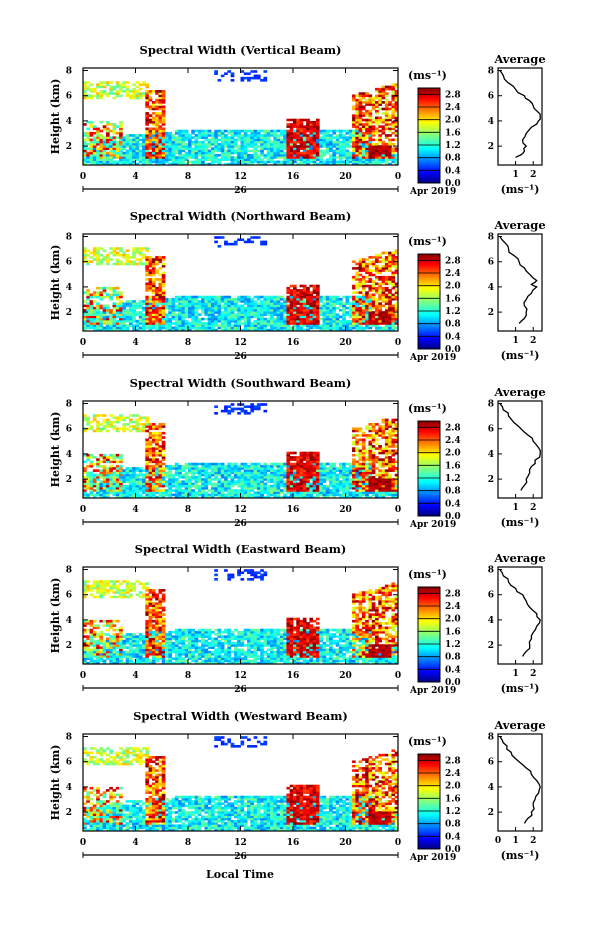 Image resolution: width=610 pixels, height=929 pixels. Describe the element at coordinates (135, 343) in the screenshot. I see `x-tick-label: 4` at that location.